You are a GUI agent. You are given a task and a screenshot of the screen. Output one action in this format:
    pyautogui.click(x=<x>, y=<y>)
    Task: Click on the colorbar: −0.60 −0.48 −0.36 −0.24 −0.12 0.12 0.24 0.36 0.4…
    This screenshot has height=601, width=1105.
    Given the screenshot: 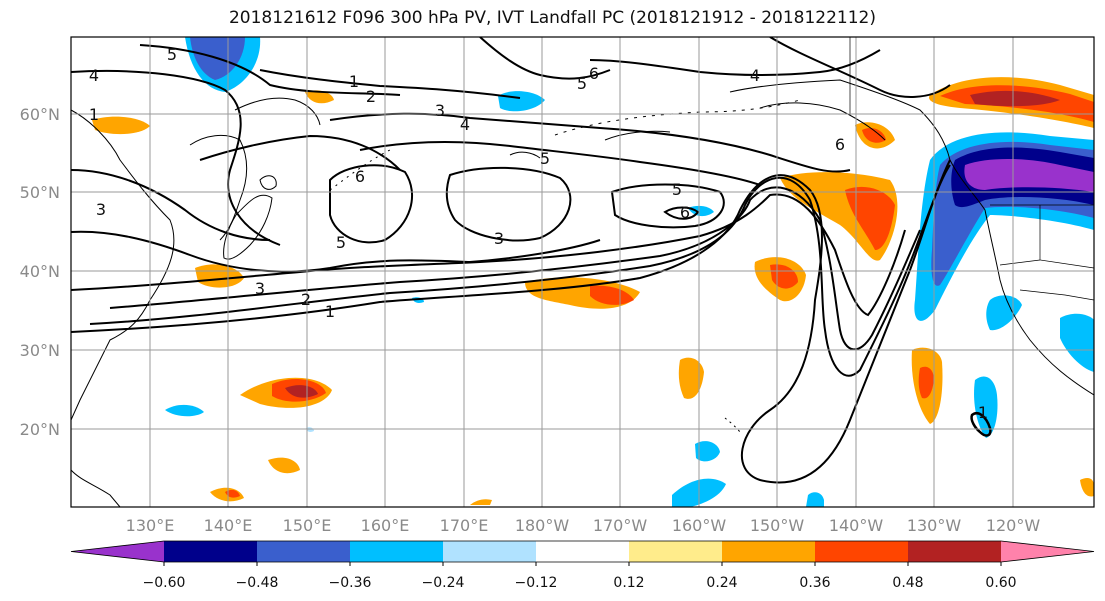 What is the action you would take?
    pyautogui.click(x=582, y=565)
    